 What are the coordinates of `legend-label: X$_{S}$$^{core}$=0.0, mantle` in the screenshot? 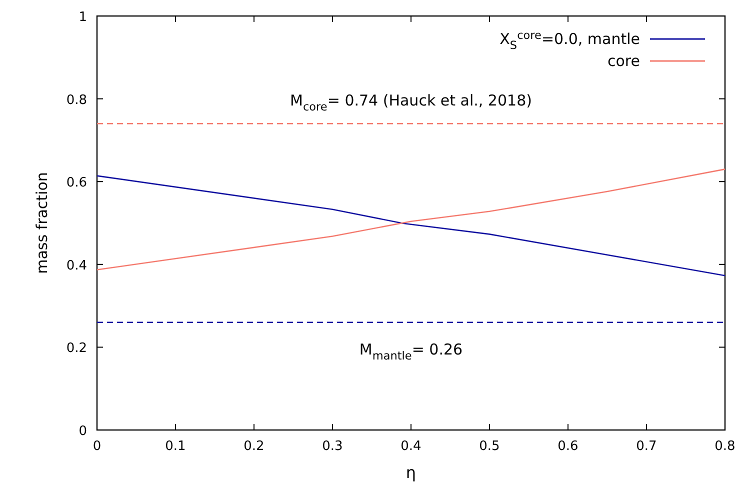 It's located at (570, 40).